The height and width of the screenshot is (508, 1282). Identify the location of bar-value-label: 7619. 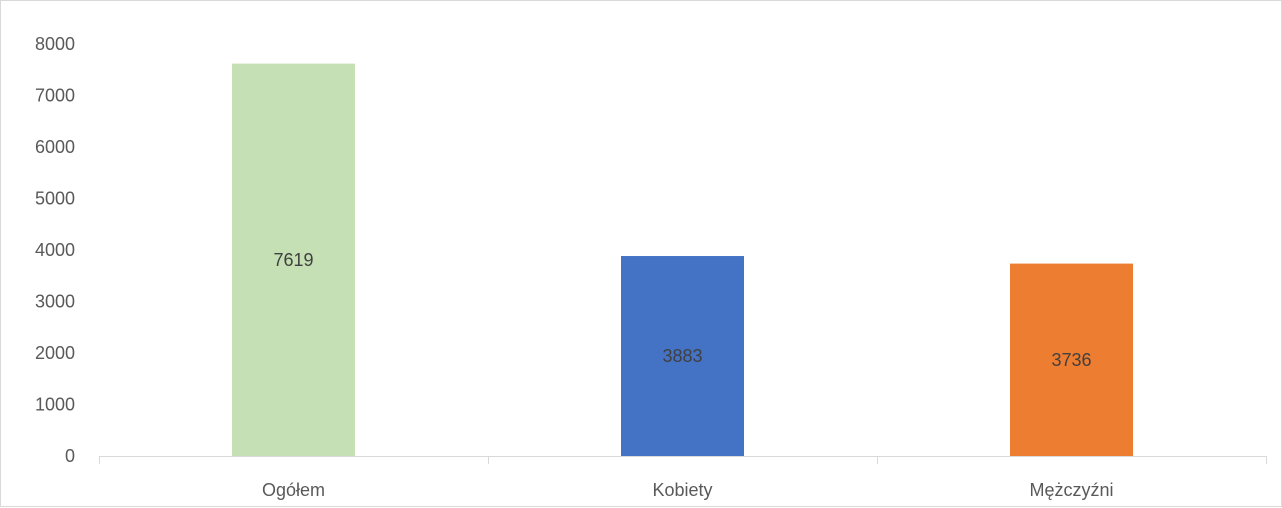
(293, 260).